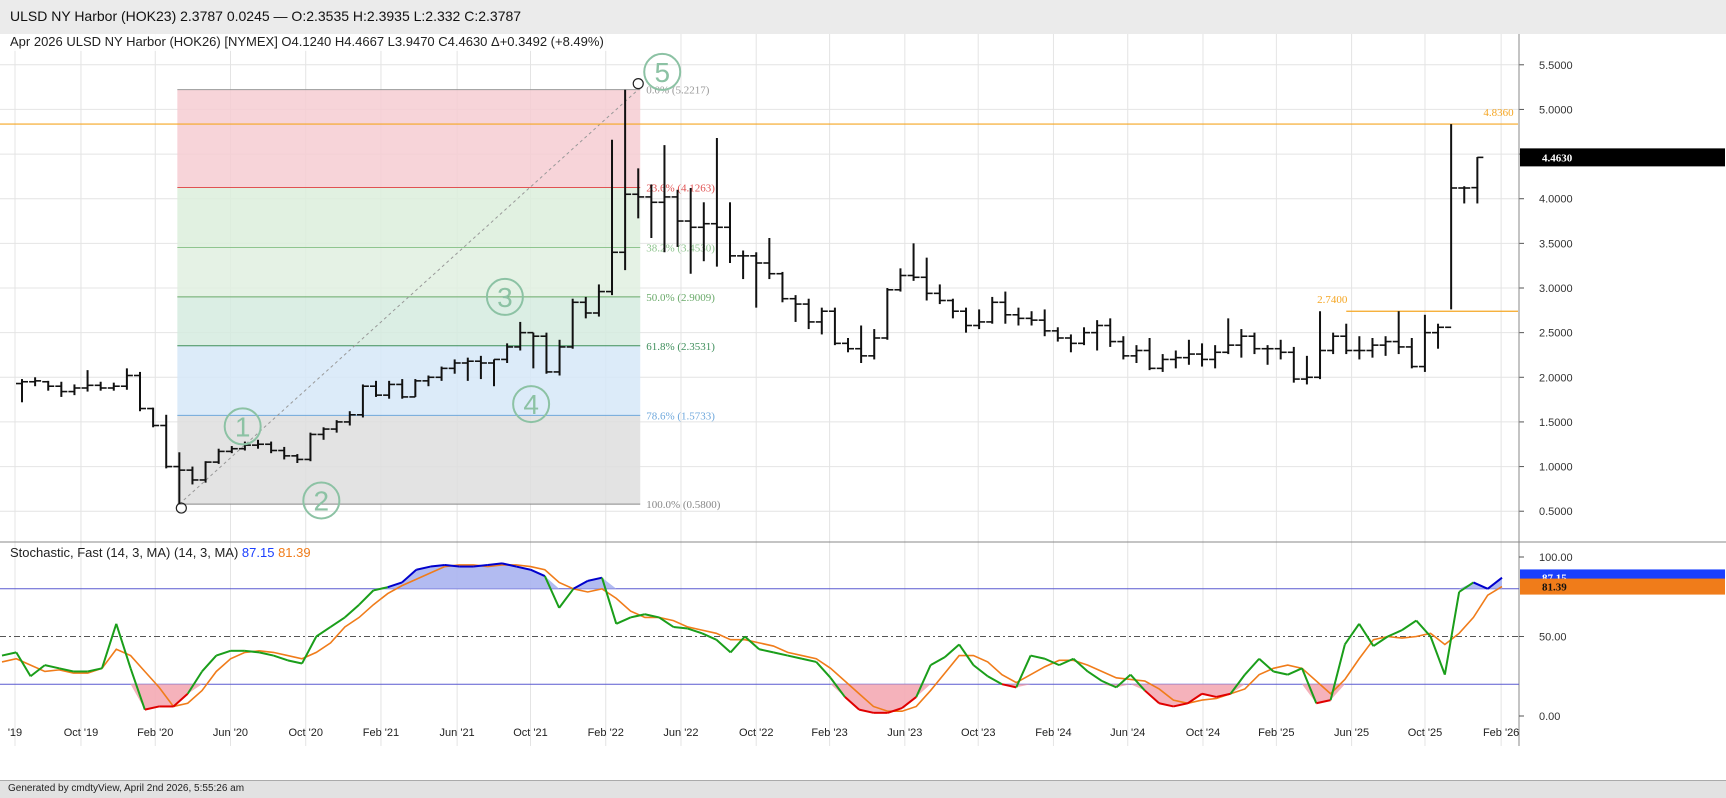 The width and height of the screenshot is (1726, 798). What do you see at coordinates (756, 733) in the screenshot?
I see `x-tick-label: Oct '22` at bounding box center [756, 733].